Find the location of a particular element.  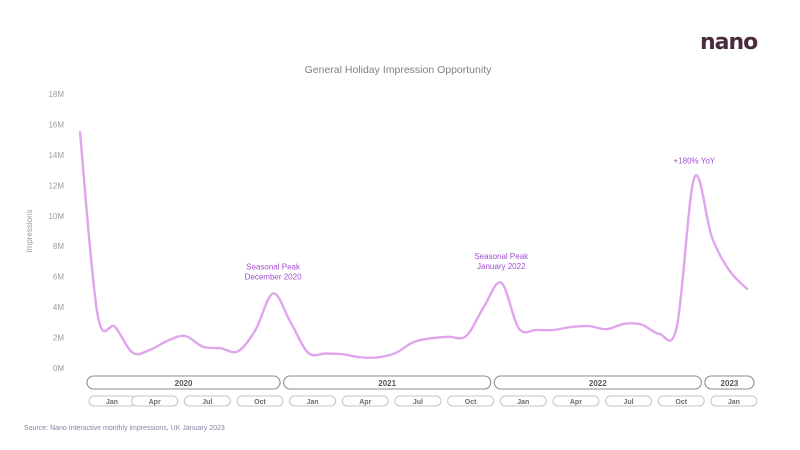

y-axis-label: Impressions is located at coordinates (29, 230).